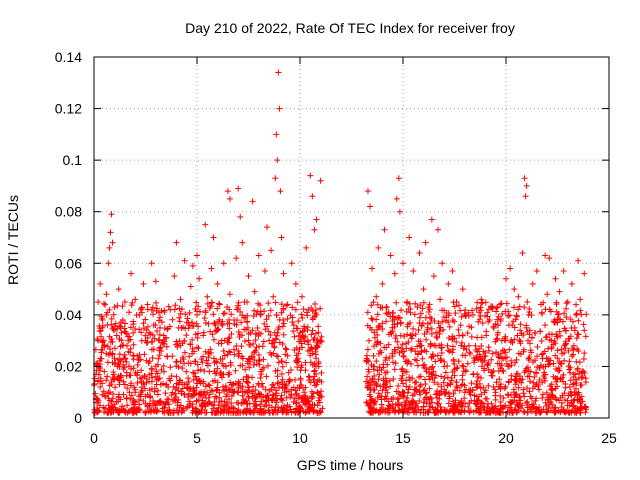 The image size is (640, 480). I want to click on x-tick-label: 0, so click(94, 438).